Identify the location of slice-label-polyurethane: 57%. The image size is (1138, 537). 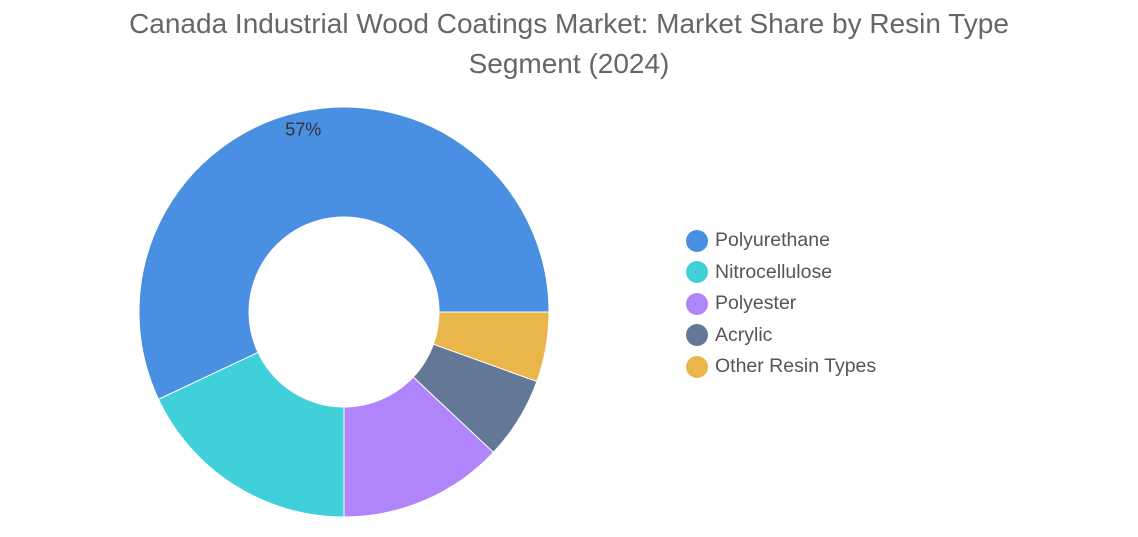
(303, 130).